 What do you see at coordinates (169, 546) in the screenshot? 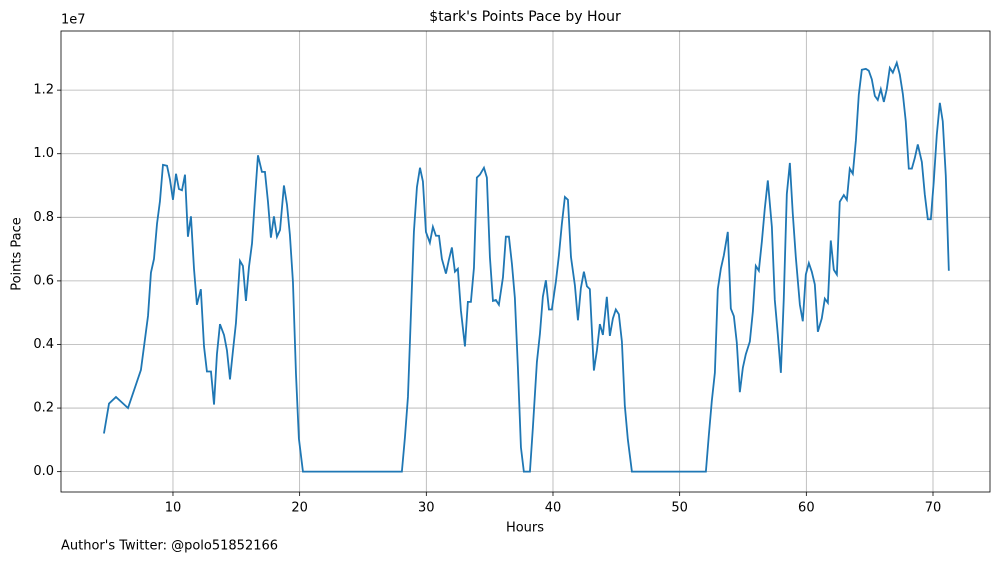
I see `footnote: Author's Twitter: @polo51852166` at bounding box center [169, 546].